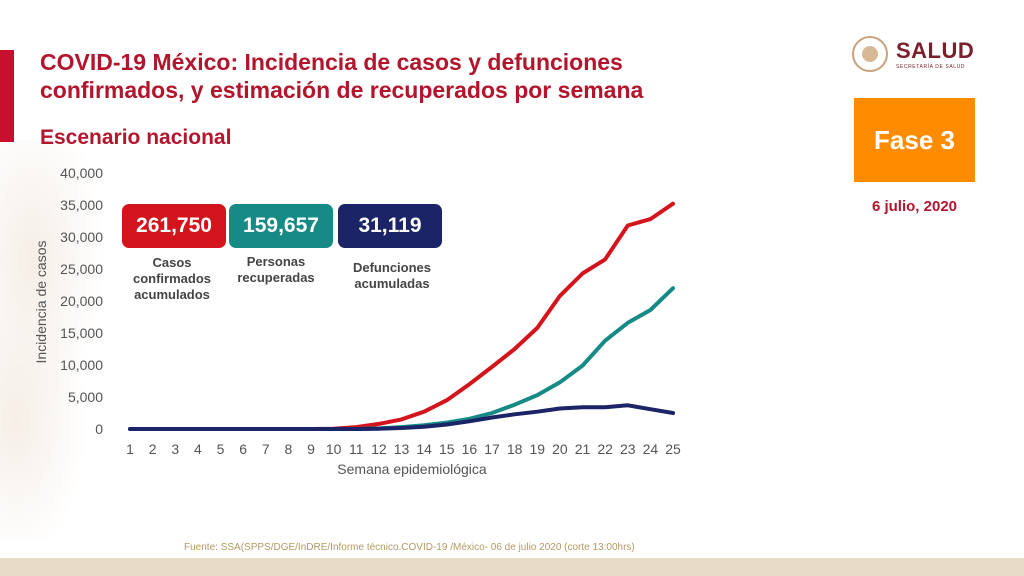 Image resolution: width=1024 pixels, height=576 pixels. Describe the element at coordinates (412, 469) in the screenshot. I see `x-axis-label: Semana epidemiológica` at that location.